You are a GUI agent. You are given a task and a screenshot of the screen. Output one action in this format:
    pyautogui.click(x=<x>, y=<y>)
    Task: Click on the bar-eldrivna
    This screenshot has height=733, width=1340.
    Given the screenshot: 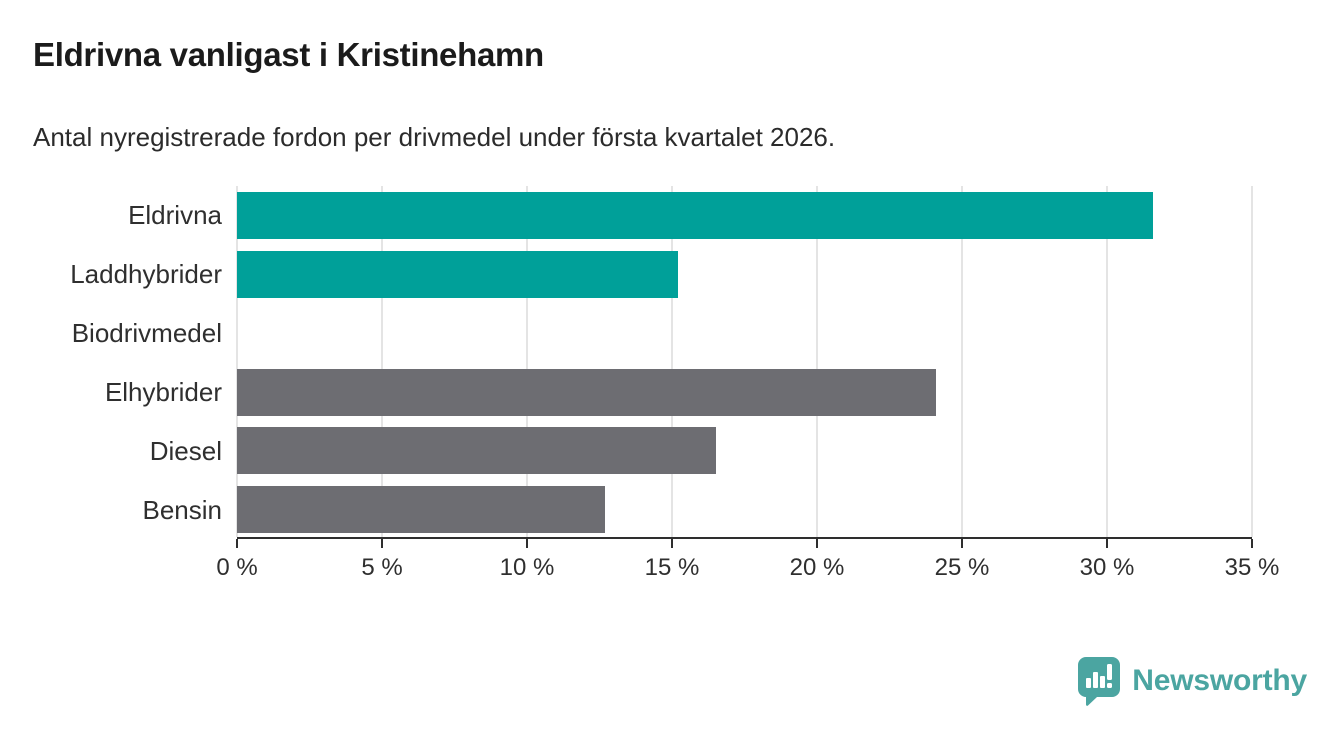 What is the action you would take?
    pyautogui.click(x=695, y=215)
    